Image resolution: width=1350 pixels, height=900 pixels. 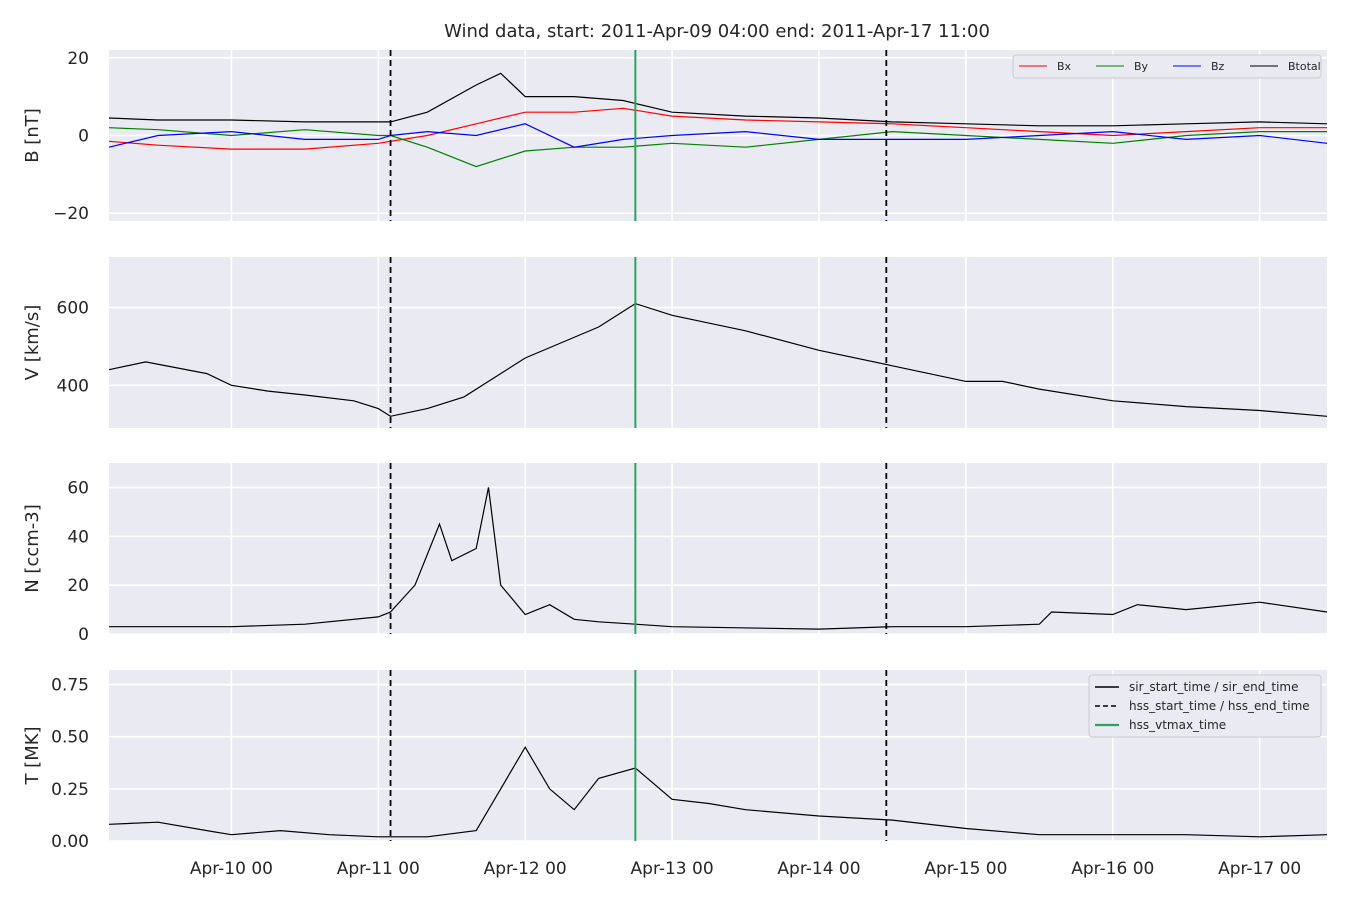 I want to click on series-line-by, so click(x=717, y=147).